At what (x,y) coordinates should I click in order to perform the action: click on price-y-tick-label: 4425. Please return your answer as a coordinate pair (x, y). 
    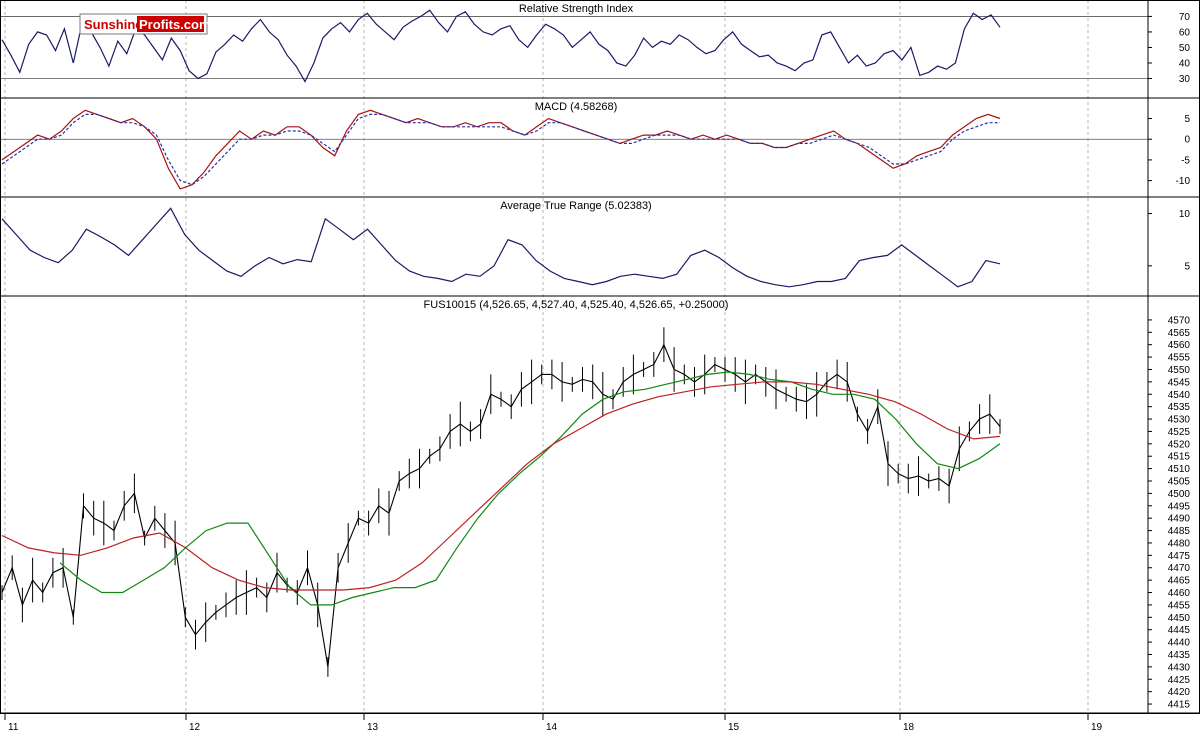
    Looking at the image, I should click on (1179, 680).